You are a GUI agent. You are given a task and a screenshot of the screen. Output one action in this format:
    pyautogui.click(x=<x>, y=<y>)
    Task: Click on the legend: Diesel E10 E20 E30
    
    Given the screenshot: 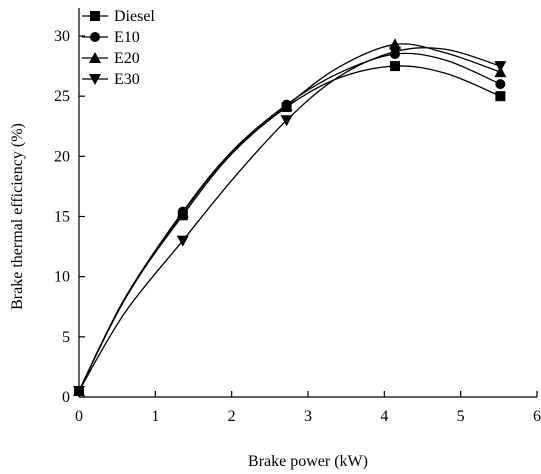 What is the action you would take?
    pyautogui.click(x=118, y=48)
    